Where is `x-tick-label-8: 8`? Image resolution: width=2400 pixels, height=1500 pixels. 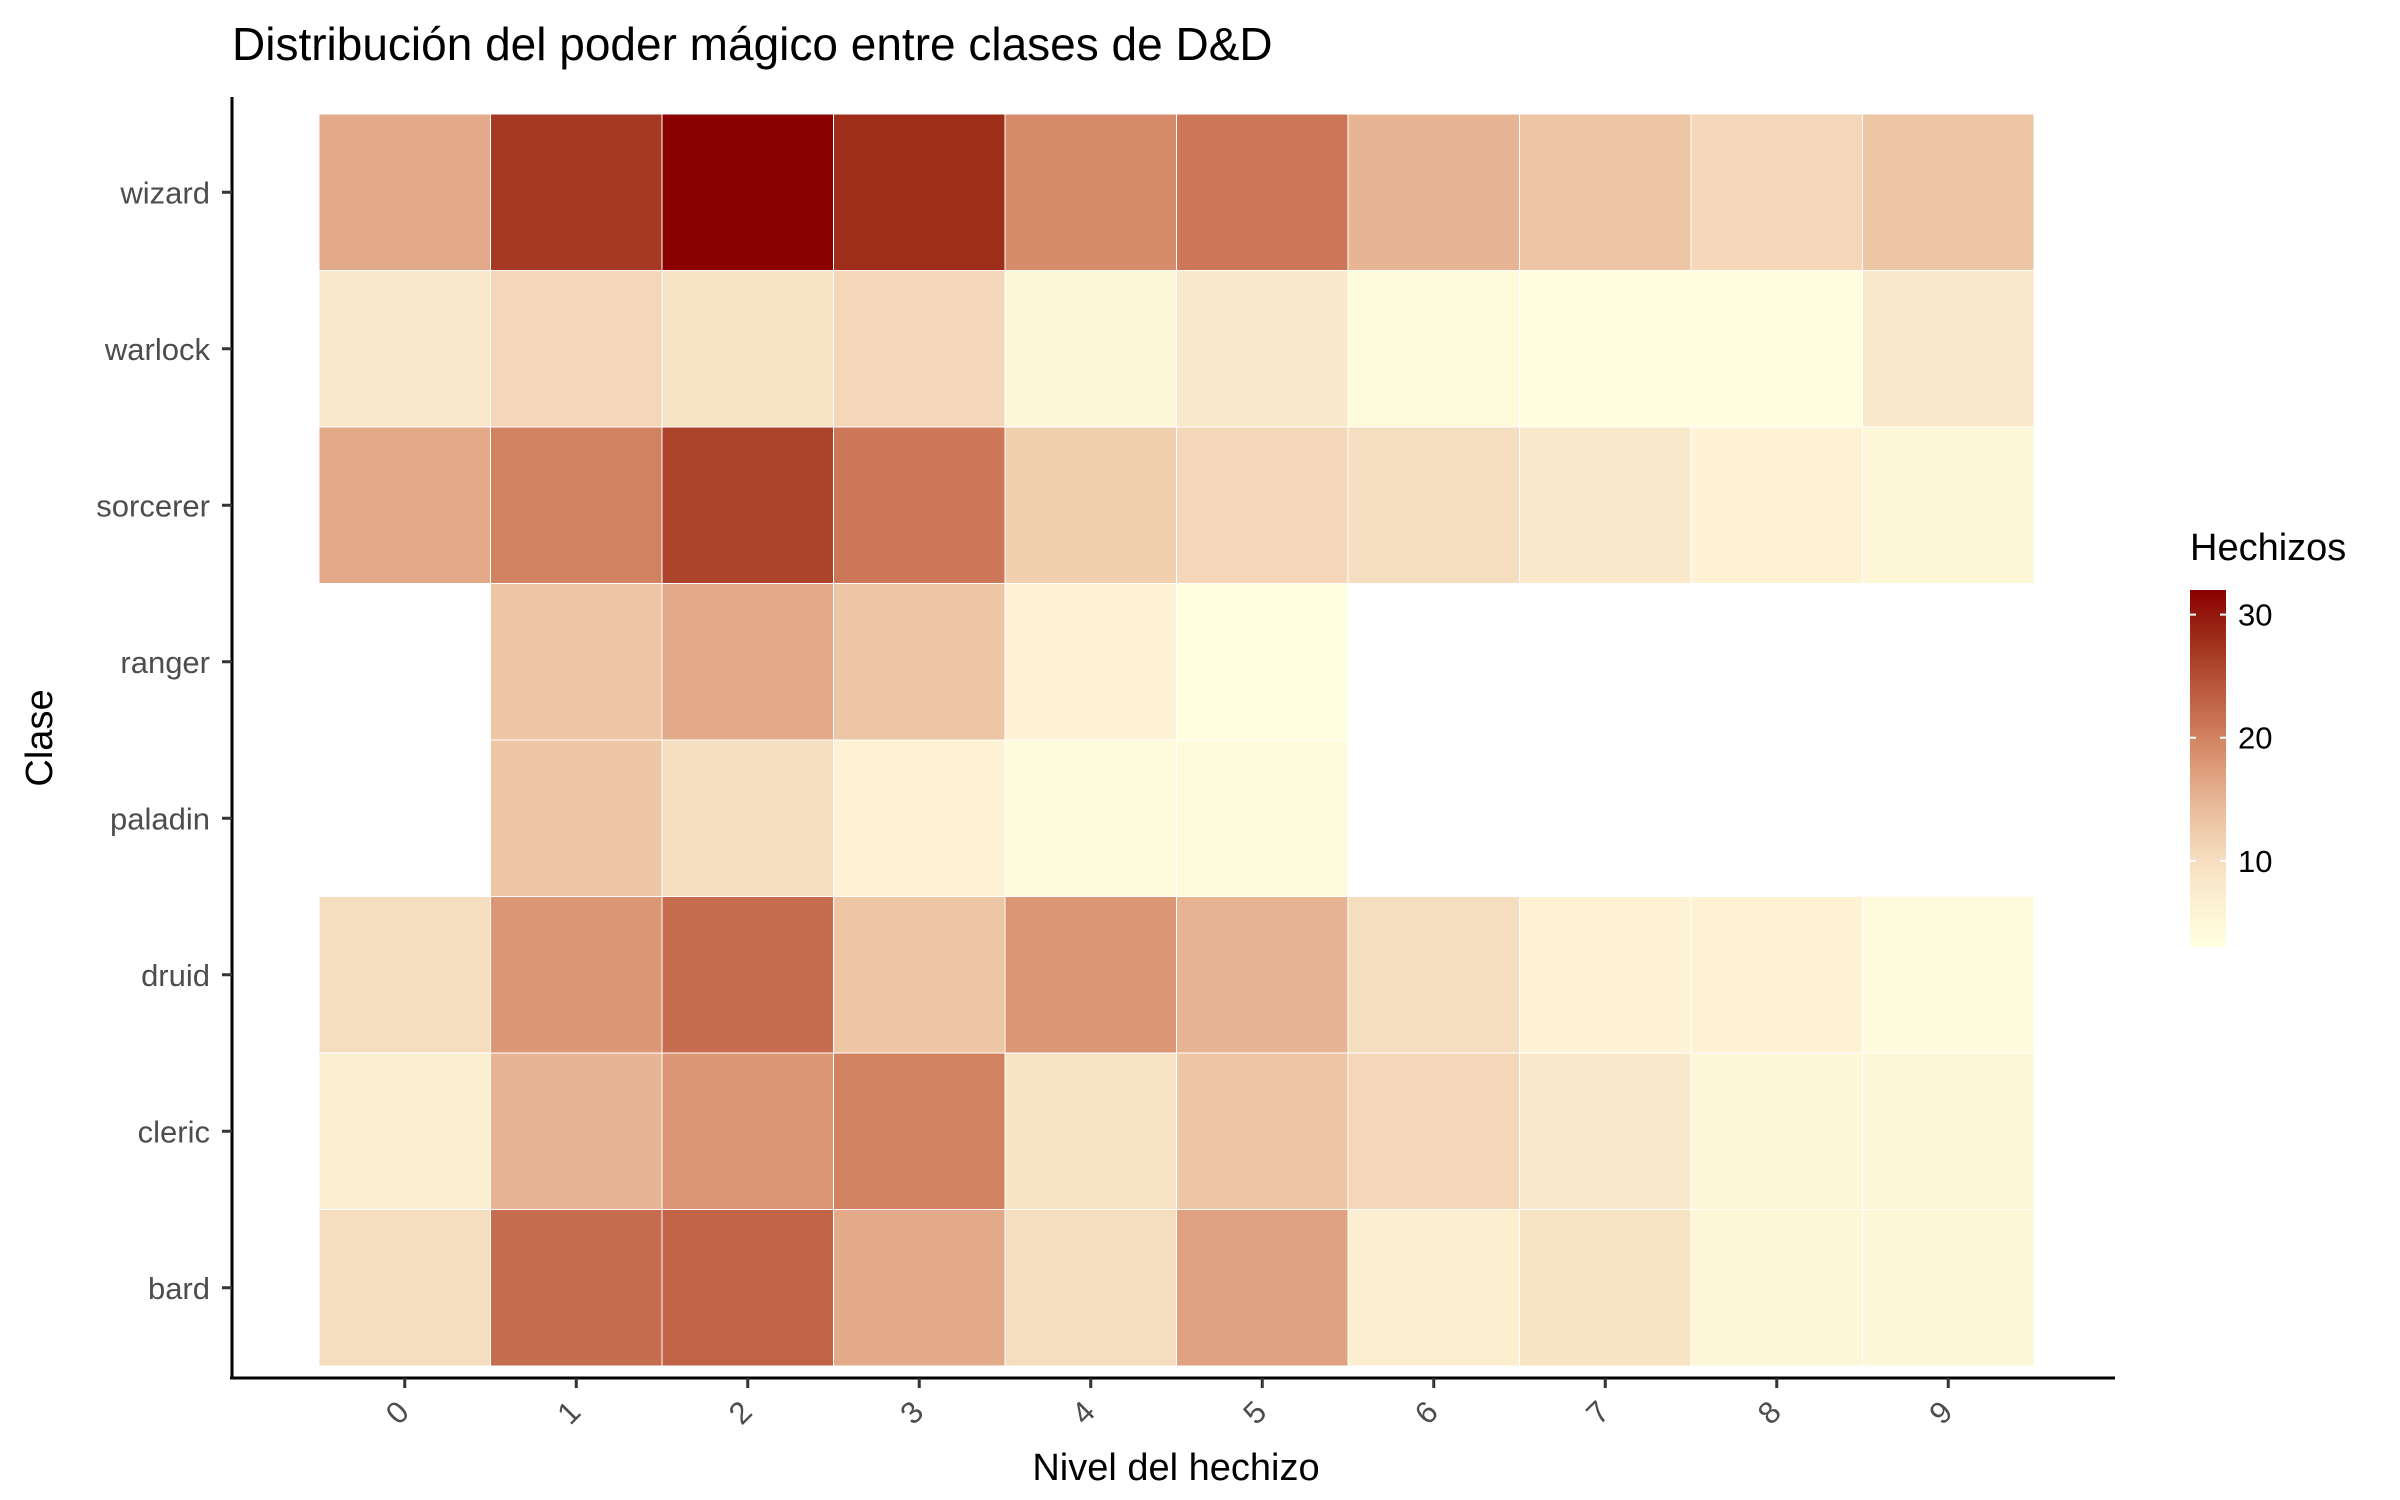 x-tick-label-8: 8 is located at coordinates (1769, 1412).